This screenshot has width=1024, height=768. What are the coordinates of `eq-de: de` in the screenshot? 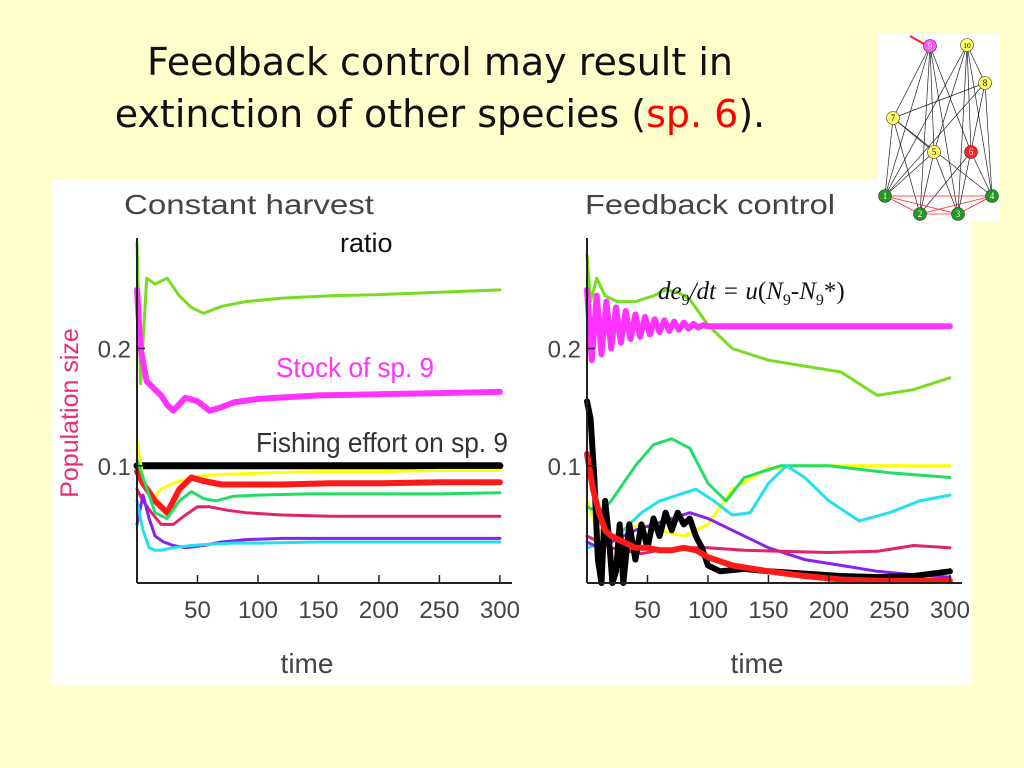 It's located at (670, 291).